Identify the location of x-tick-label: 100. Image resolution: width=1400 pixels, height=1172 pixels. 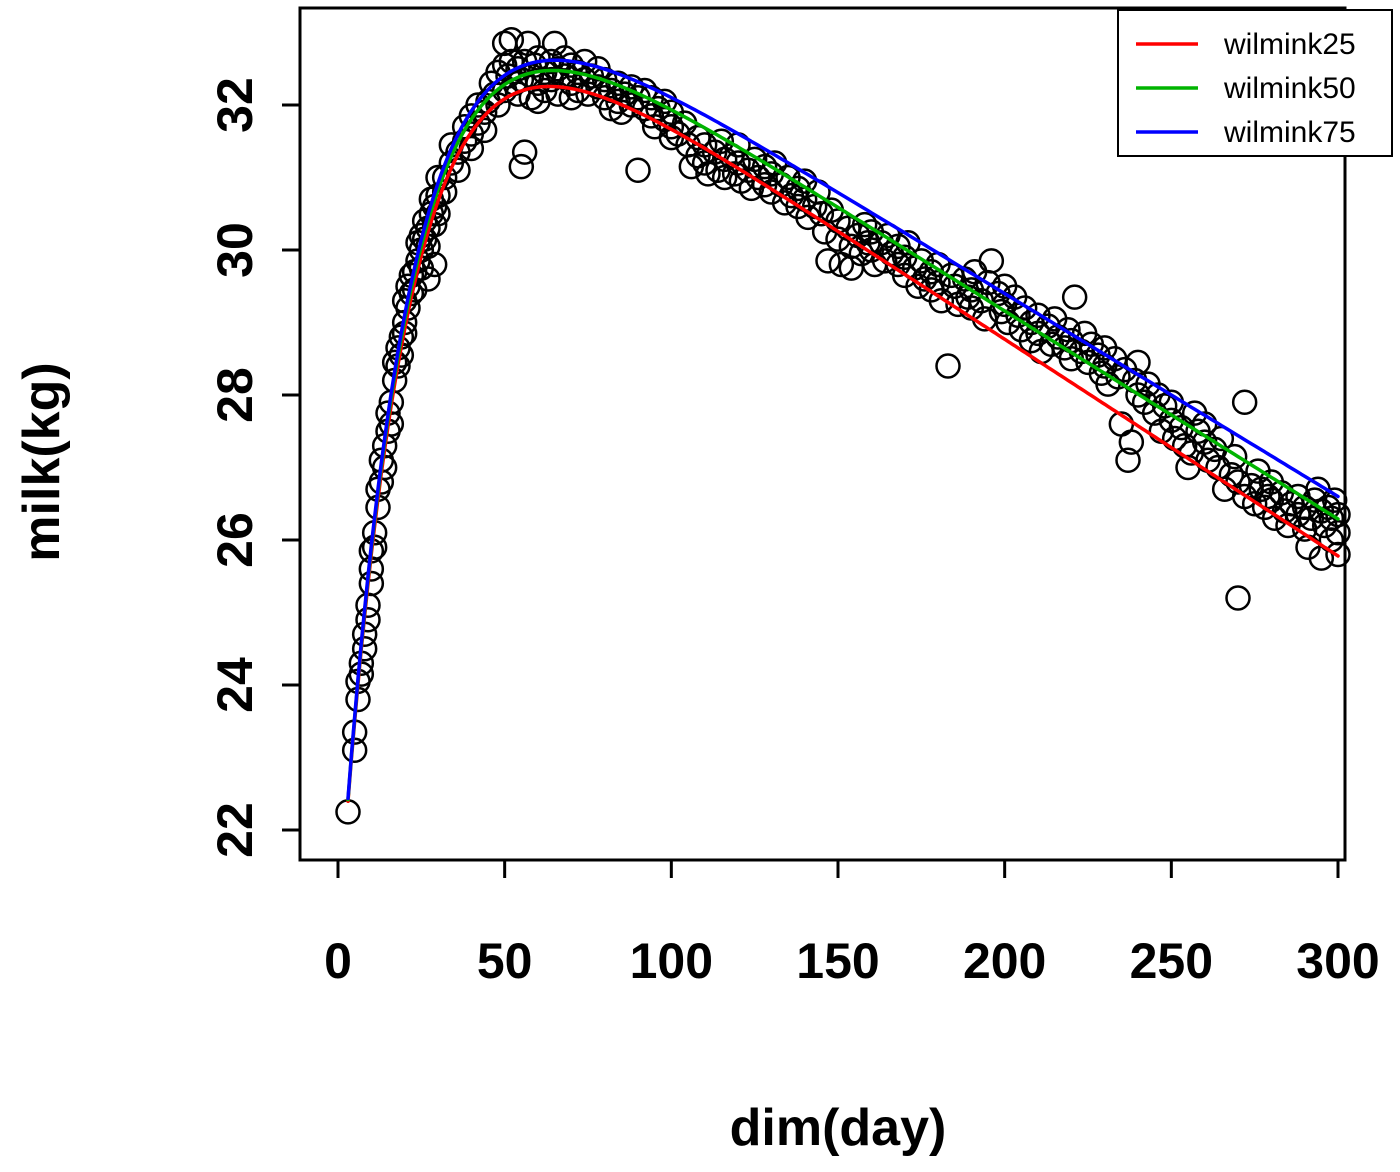
(671, 961).